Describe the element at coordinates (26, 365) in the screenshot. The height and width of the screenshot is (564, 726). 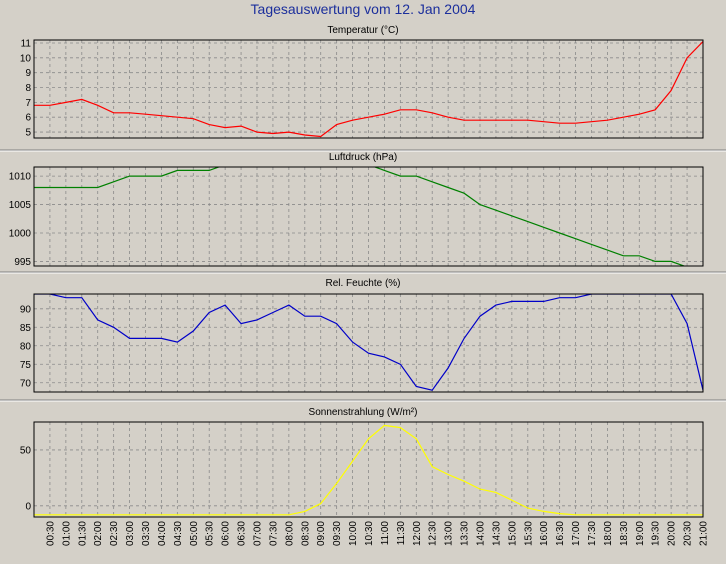
I see `y-tick-label: 75` at that location.